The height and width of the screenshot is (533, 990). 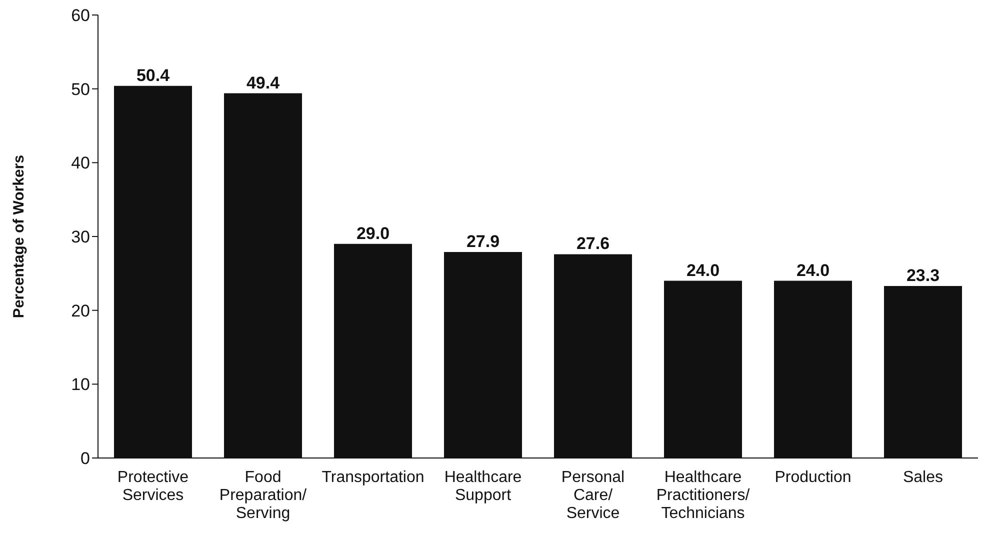 I want to click on y-tick-label: 10, so click(x=80, y=384).